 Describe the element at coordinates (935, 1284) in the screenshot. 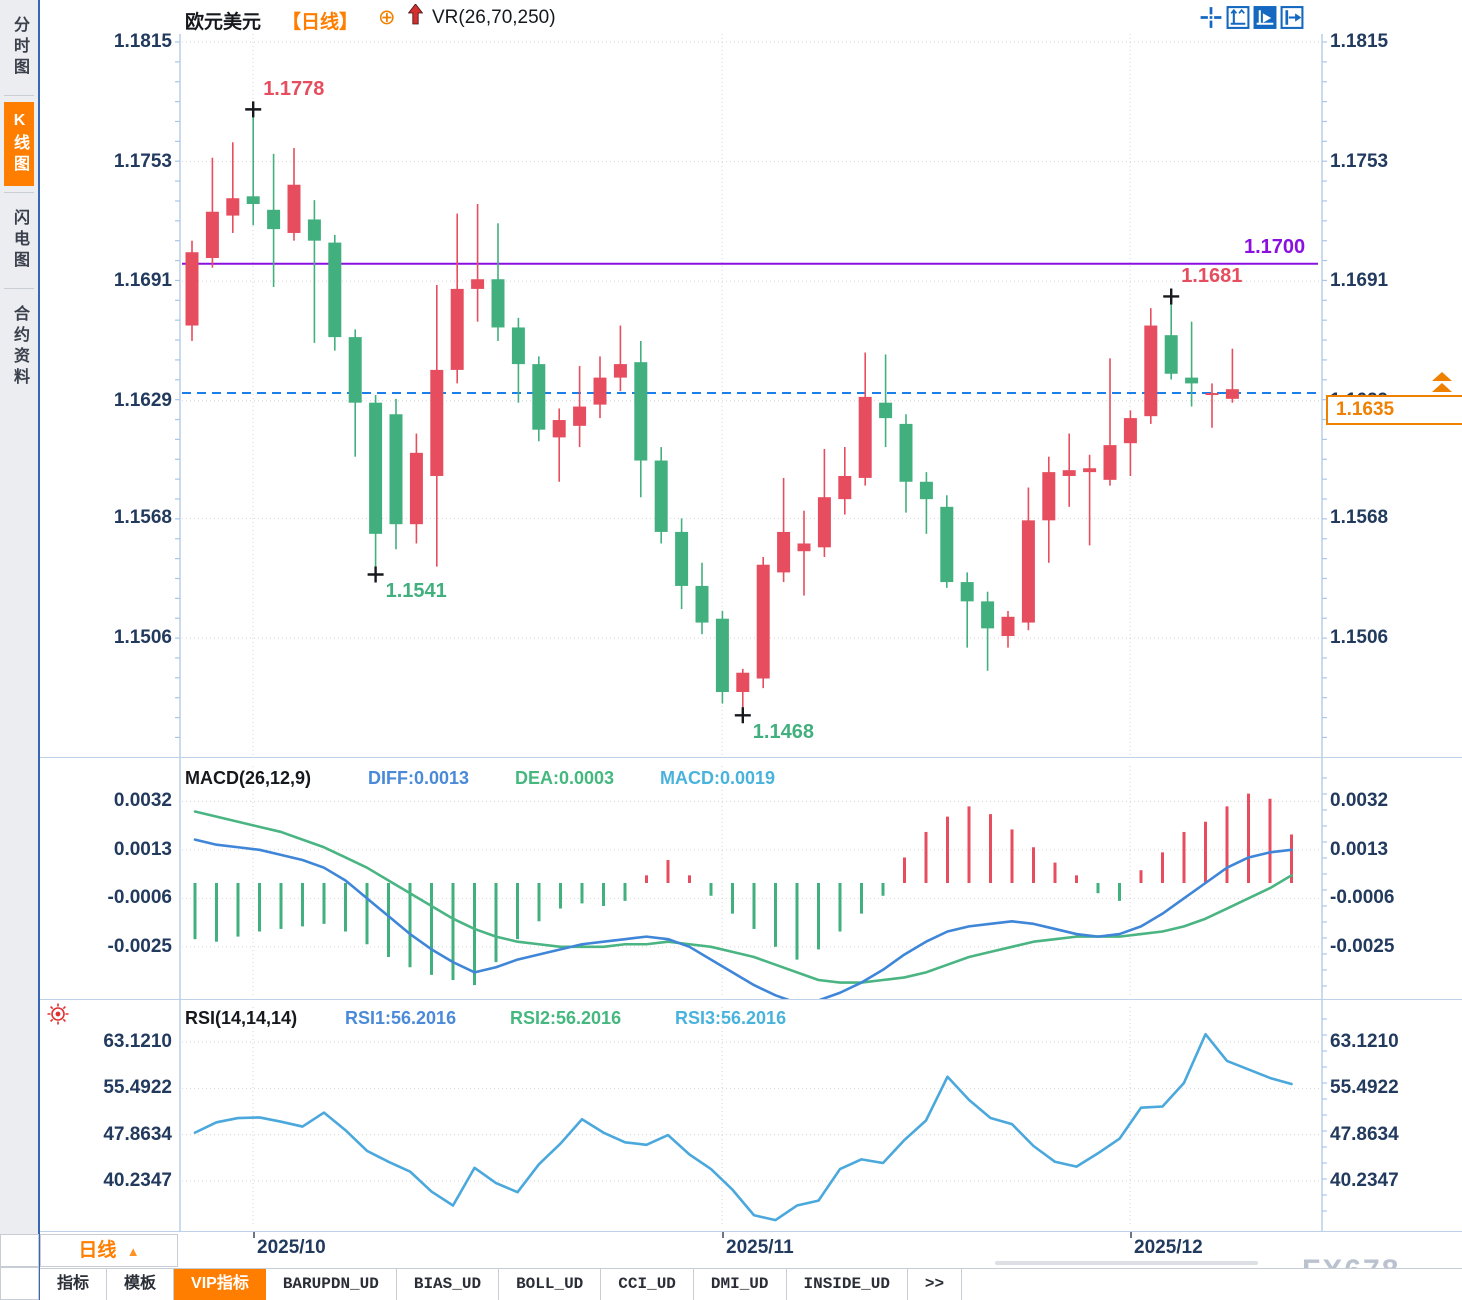

I see `bottom-tab: >>` at that location.